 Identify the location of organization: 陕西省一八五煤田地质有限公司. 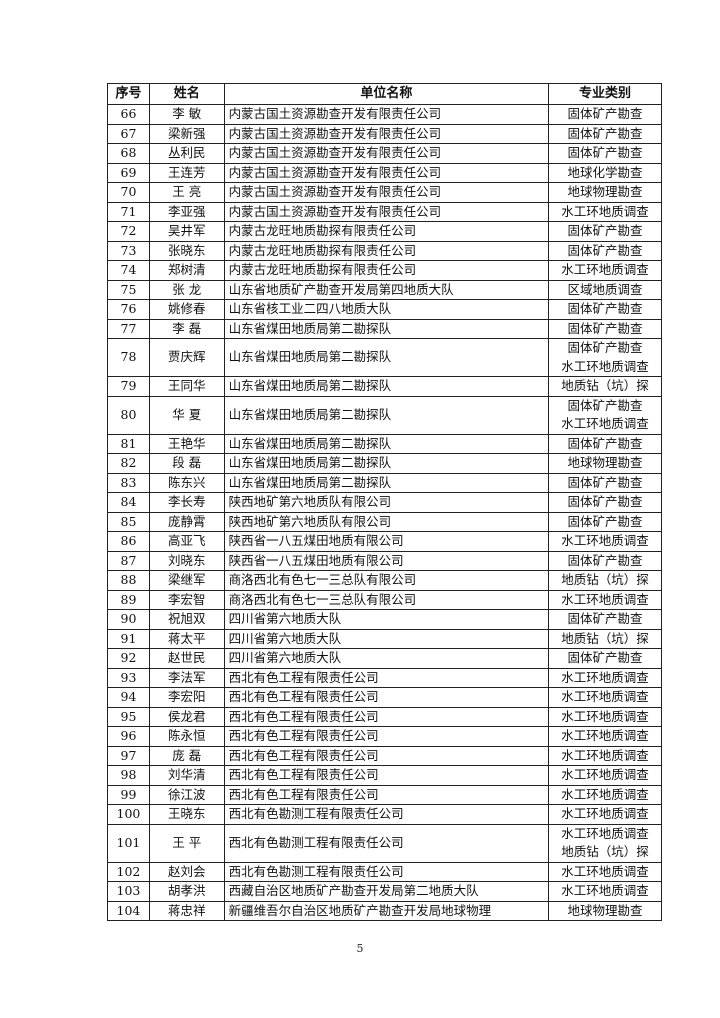
(386, 541).